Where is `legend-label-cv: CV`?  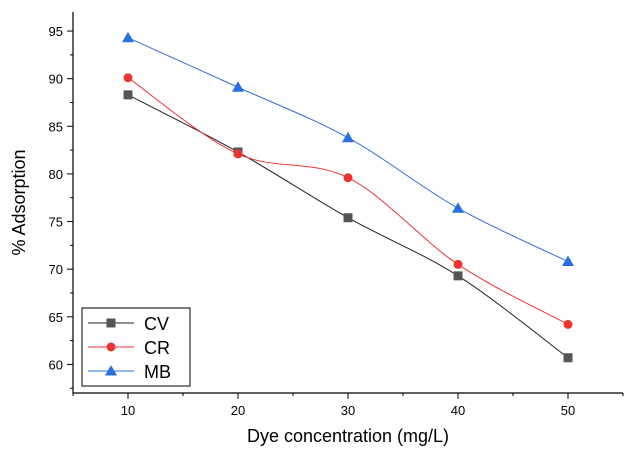 legend-label-cv: CV is located at coordinates (156, 324).